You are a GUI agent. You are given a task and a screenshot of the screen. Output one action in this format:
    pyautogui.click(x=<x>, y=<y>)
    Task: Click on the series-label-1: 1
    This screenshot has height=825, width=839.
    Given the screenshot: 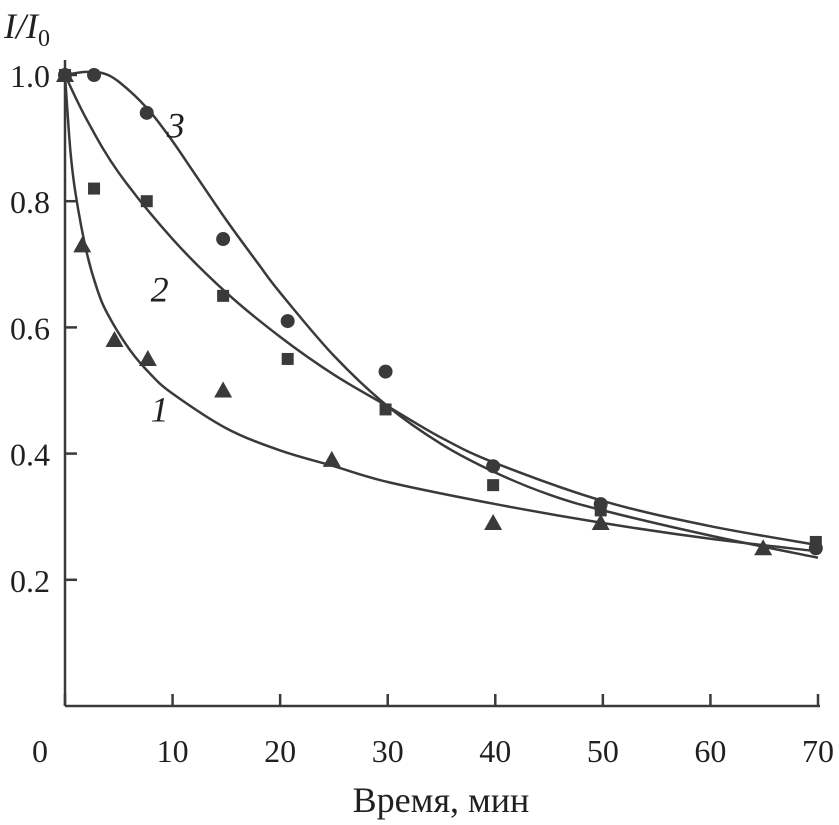 What is the action you would take?
    pyautogui.click(x=160, y=409)
    